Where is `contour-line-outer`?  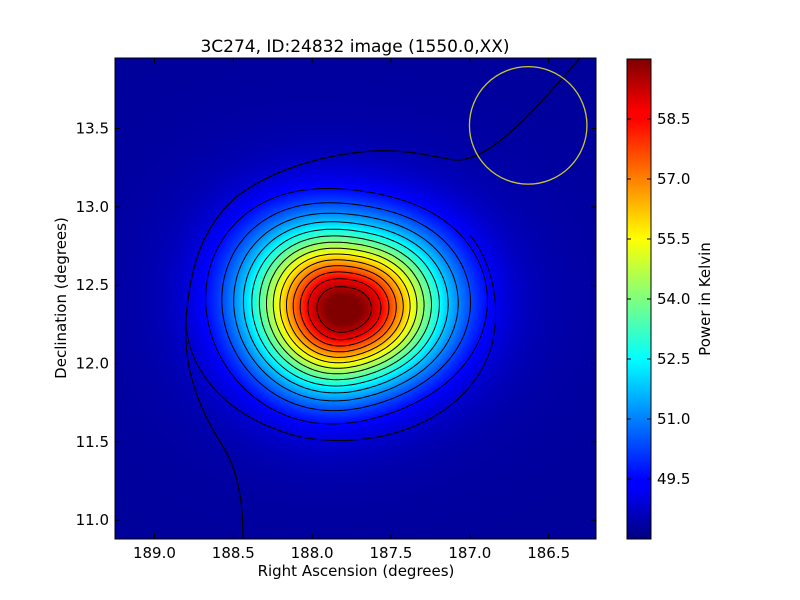
contour-line-outer is located at coordinates (341, 338).